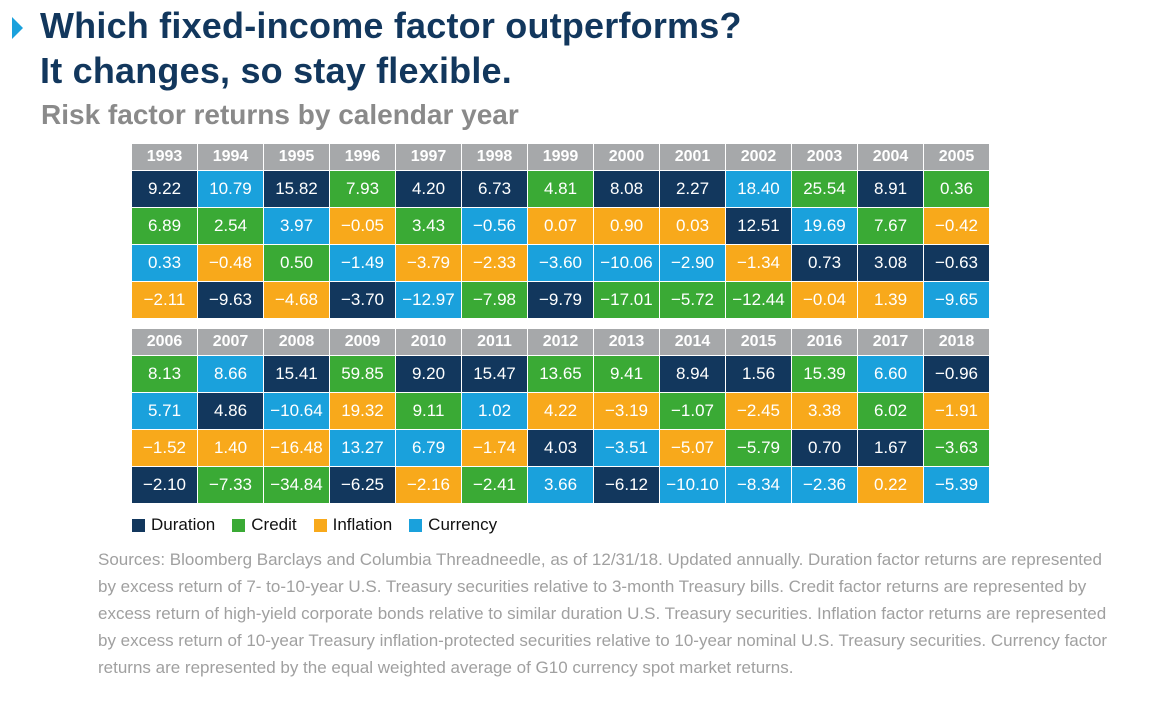 Image resolution: width=1167 pixels, height=708 pixels. Describe the element at coordinates (824, 300) in the screenshot. I see `return-cell-inflation: −0.04` at that location.